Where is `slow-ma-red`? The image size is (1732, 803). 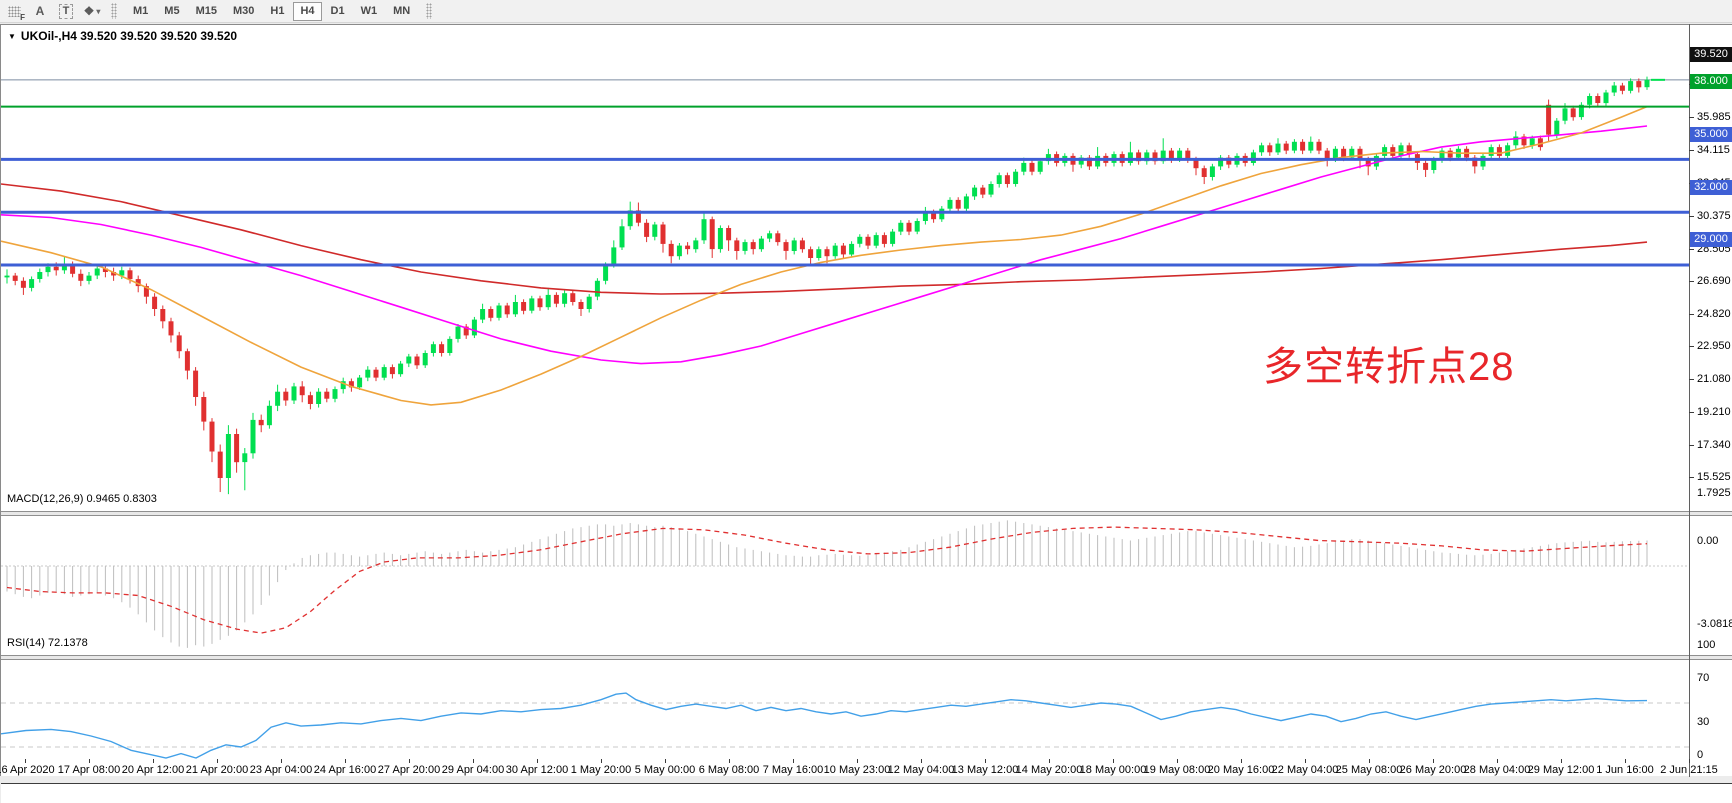 slow-ma-red is located at coordinates (824, 239).